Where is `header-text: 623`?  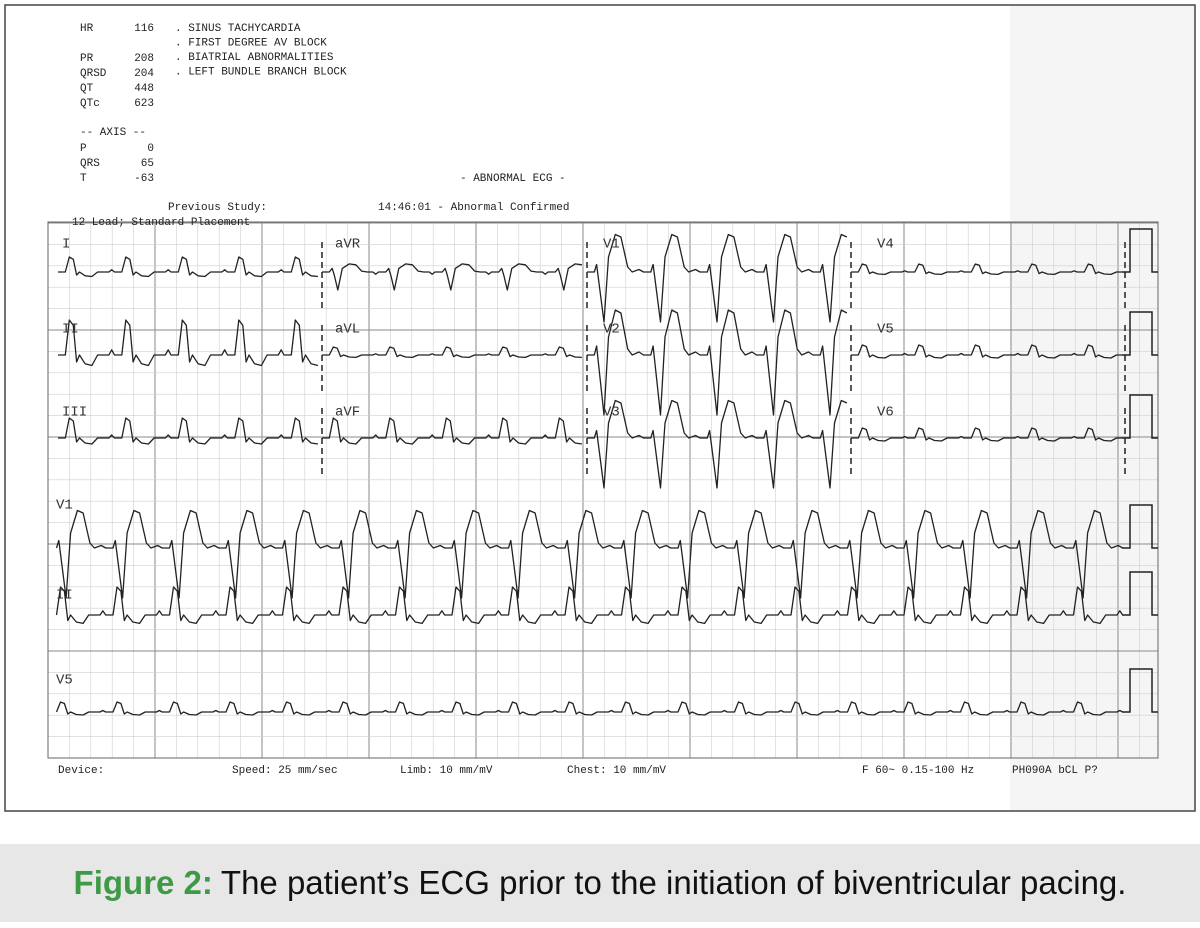 header-text: 623 is located at coordinates (144, 104).